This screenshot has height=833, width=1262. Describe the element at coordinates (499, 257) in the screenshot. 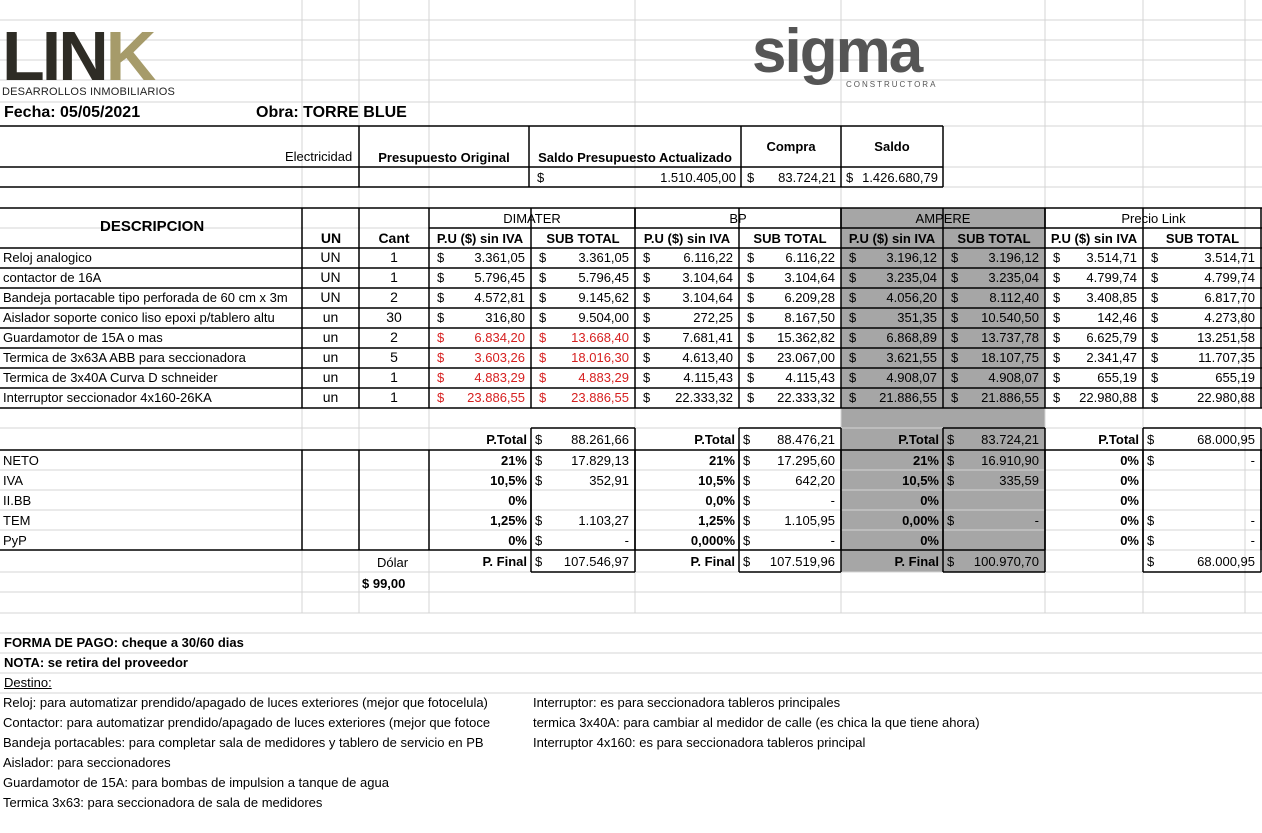

I see `row-value: 3.361,05` at that location.